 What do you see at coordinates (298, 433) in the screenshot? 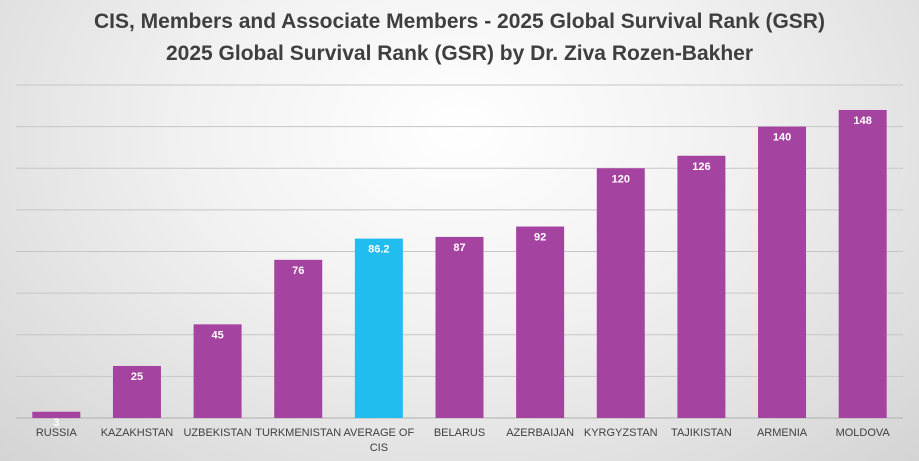
I see `x-tick-label: TURKMENISTAN` at bounding box center [298, 433].